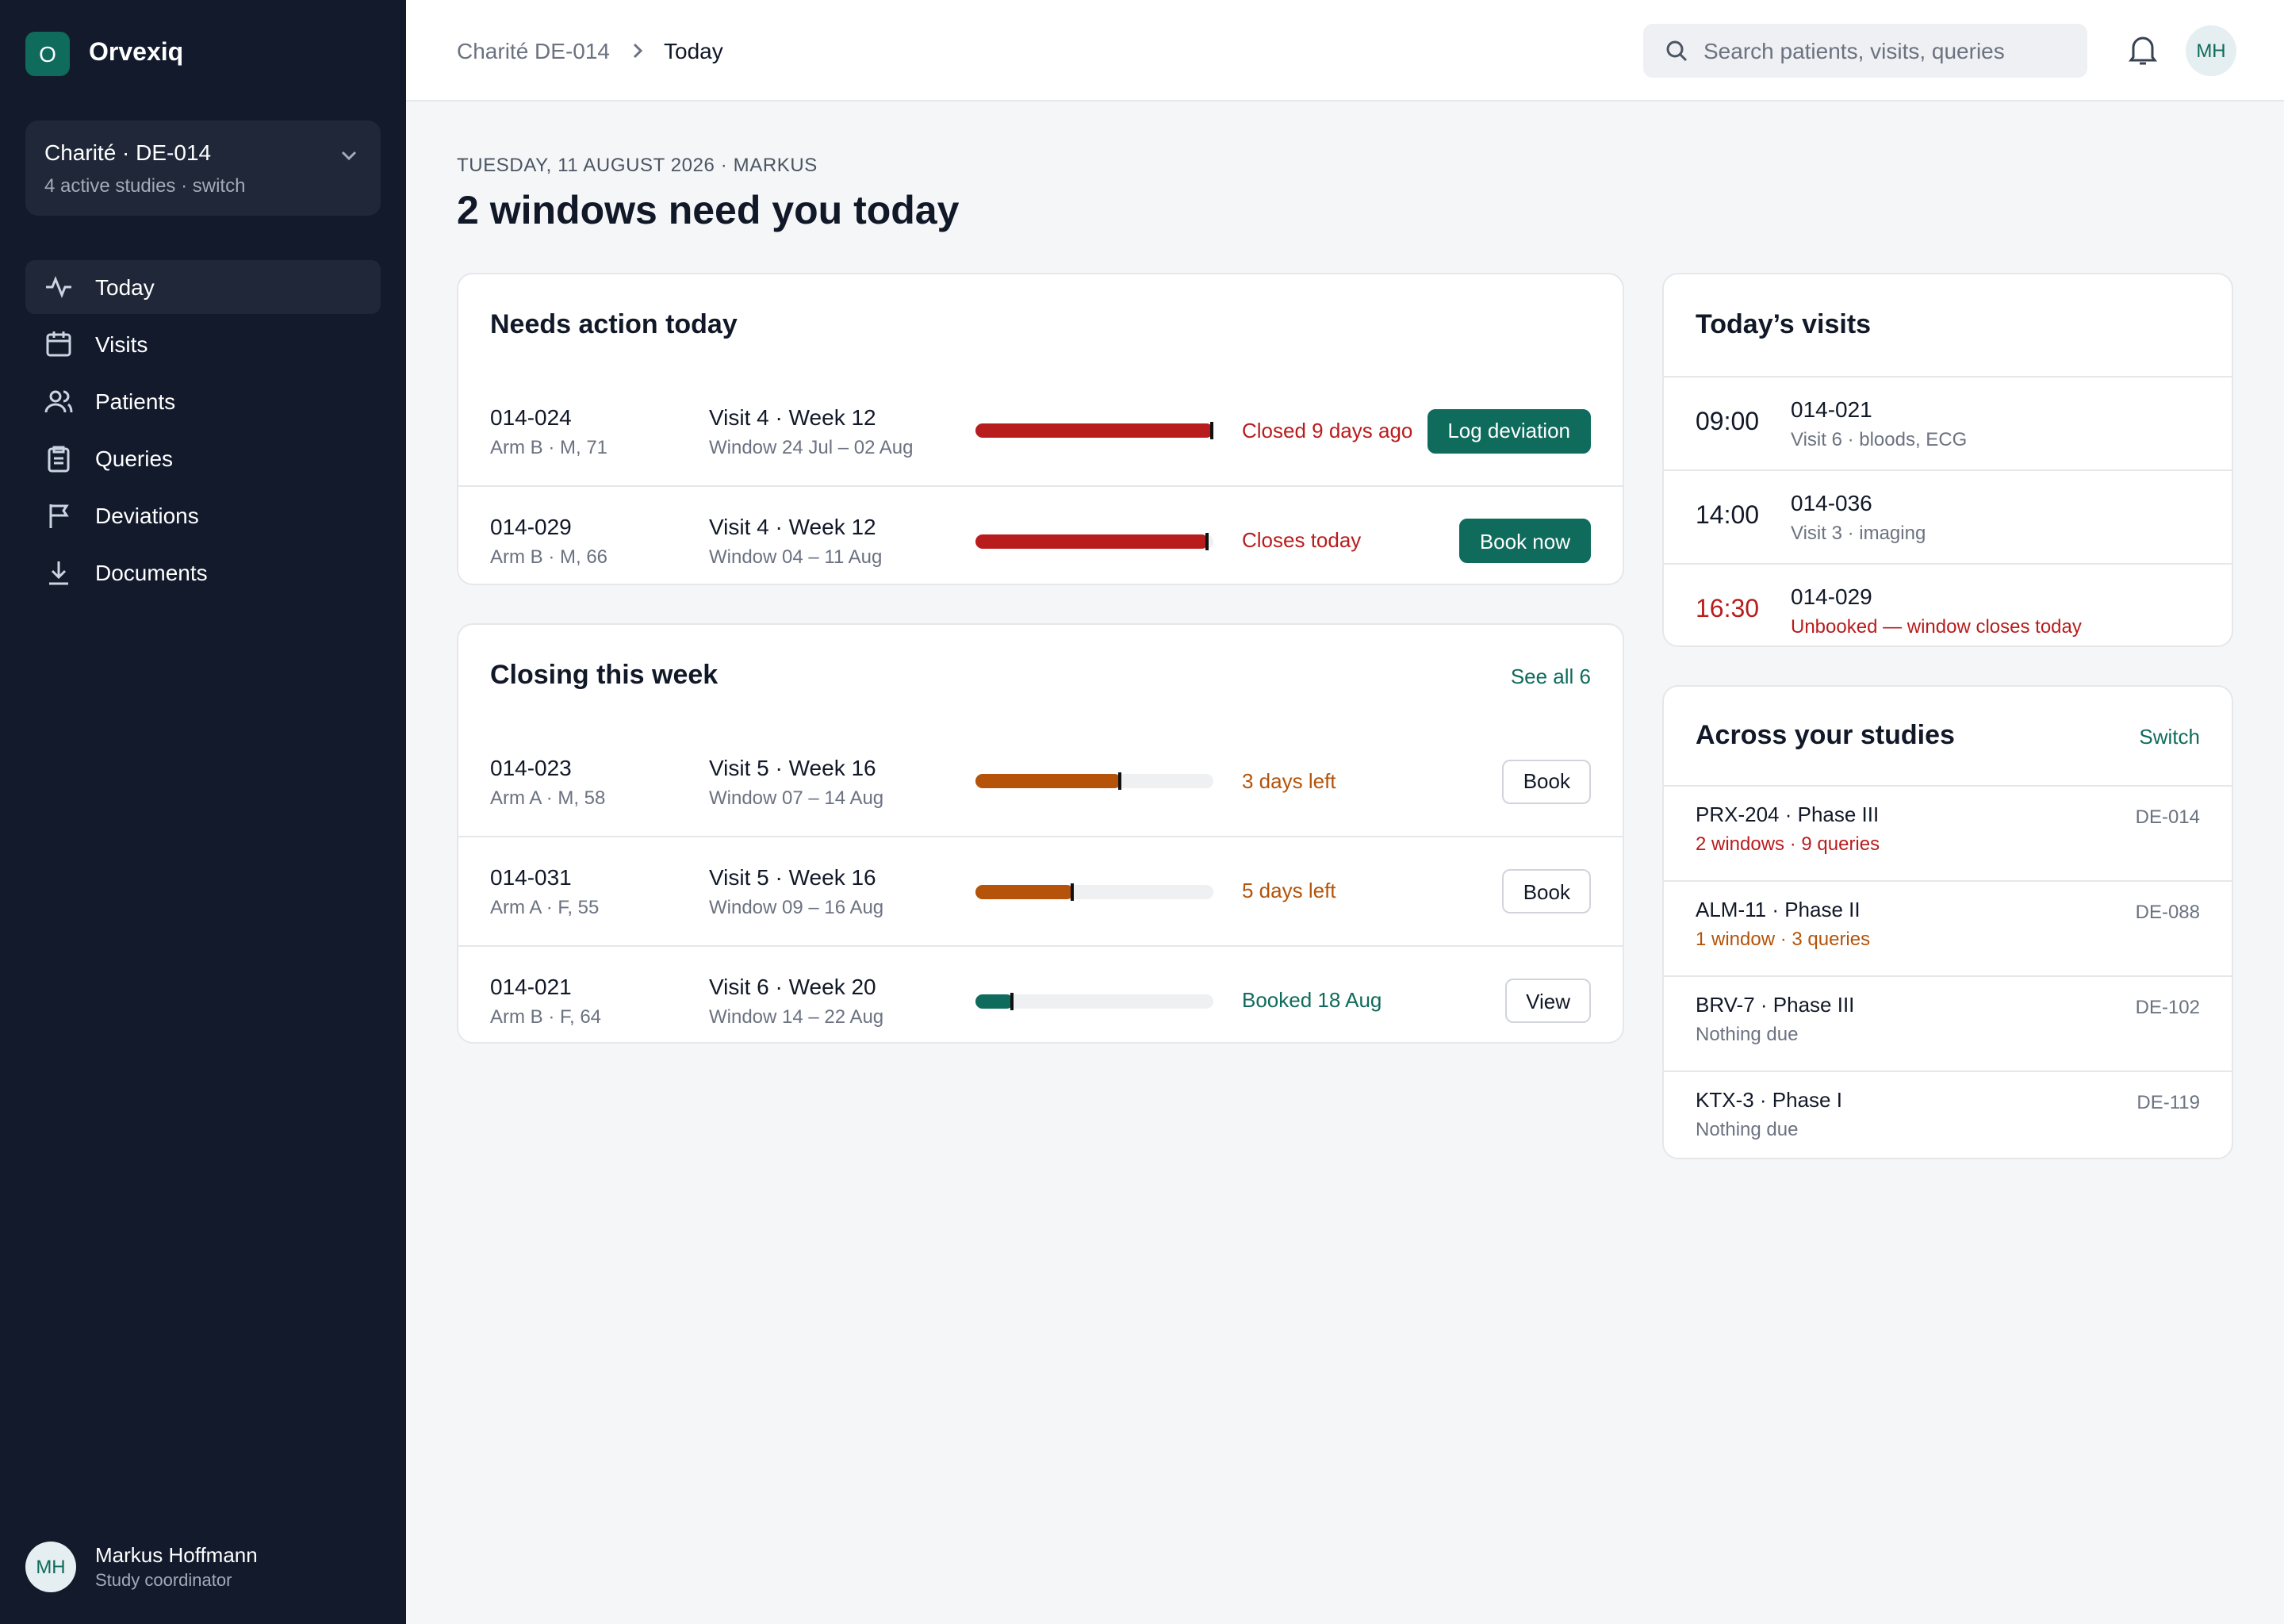  What do you see at coordinates (151, 572) in the screenshot?
I see `nav-label: Documents` at bounding box center [151, 572].